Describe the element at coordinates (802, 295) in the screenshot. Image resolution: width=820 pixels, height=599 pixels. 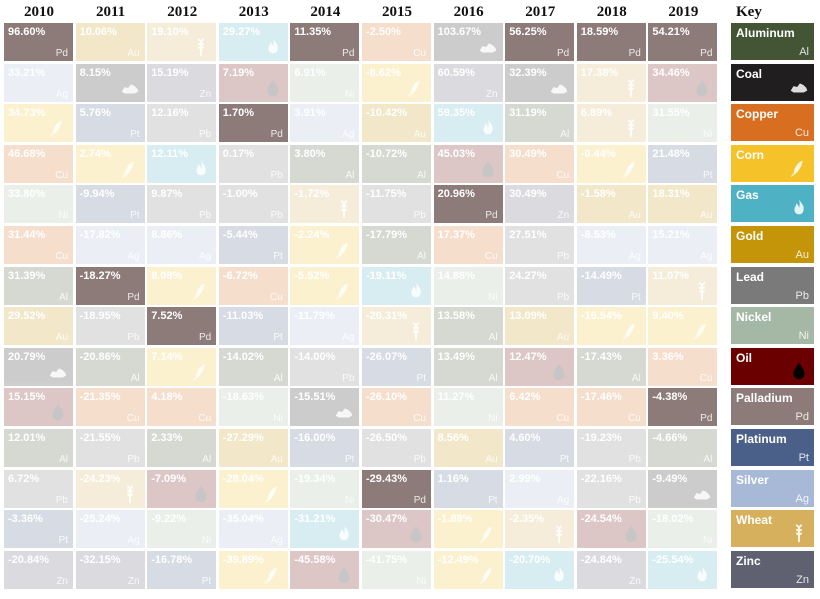
I see `key-item-symbol: Pb` at that location.